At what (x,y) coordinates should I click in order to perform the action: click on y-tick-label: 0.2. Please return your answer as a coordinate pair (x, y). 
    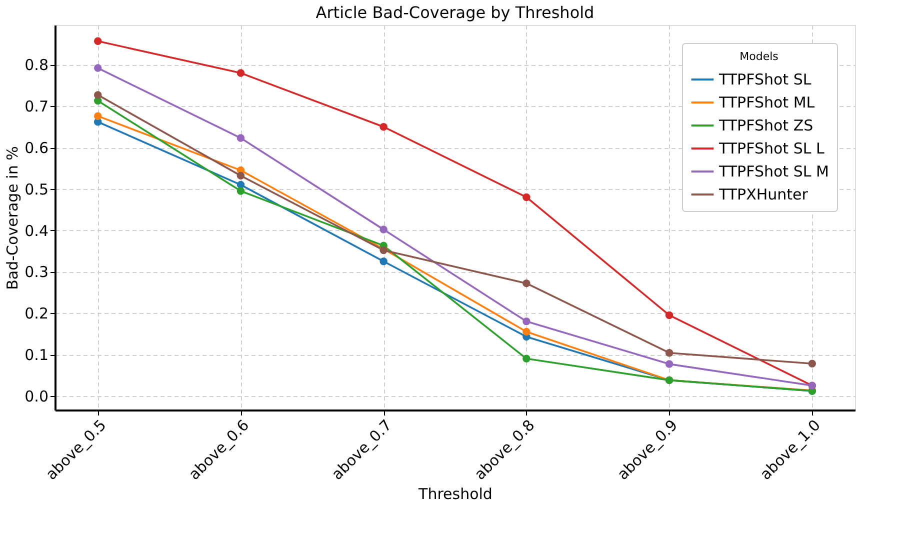
    Looking at the image, I should click on (36, 313).